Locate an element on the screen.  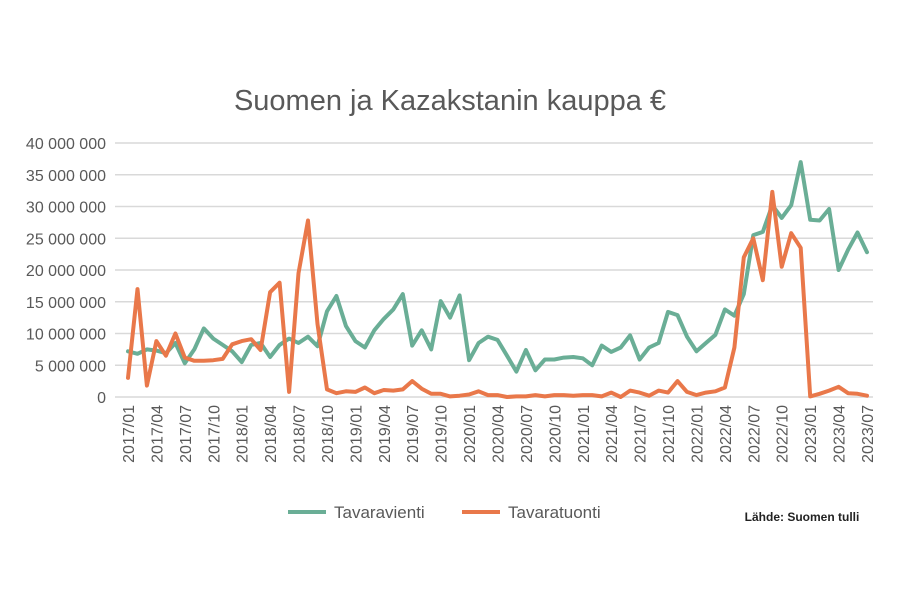
x-tick-label: 2018/01 is located at coordinates (243, 434).